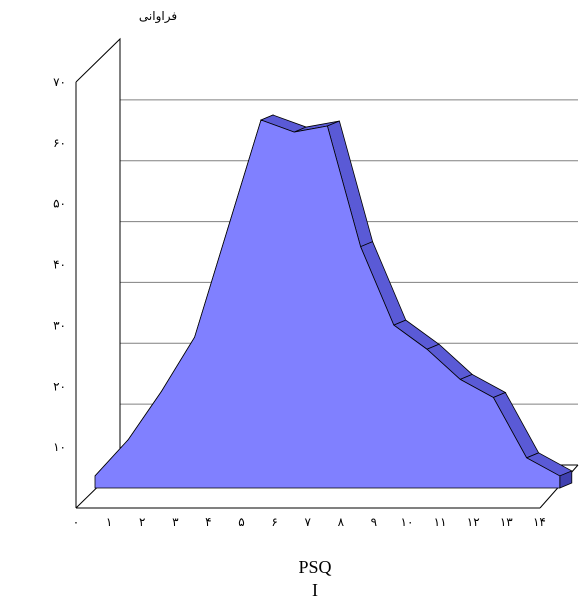  I want to click on x-axis-ticks: ۰ ۱ ۲ ۳ ۴ ۵ ۶ ۷ ۸ ۹ ۱۰ ۱۱ ۱۲ ۱۳ ۱۴, so click(309, 522).